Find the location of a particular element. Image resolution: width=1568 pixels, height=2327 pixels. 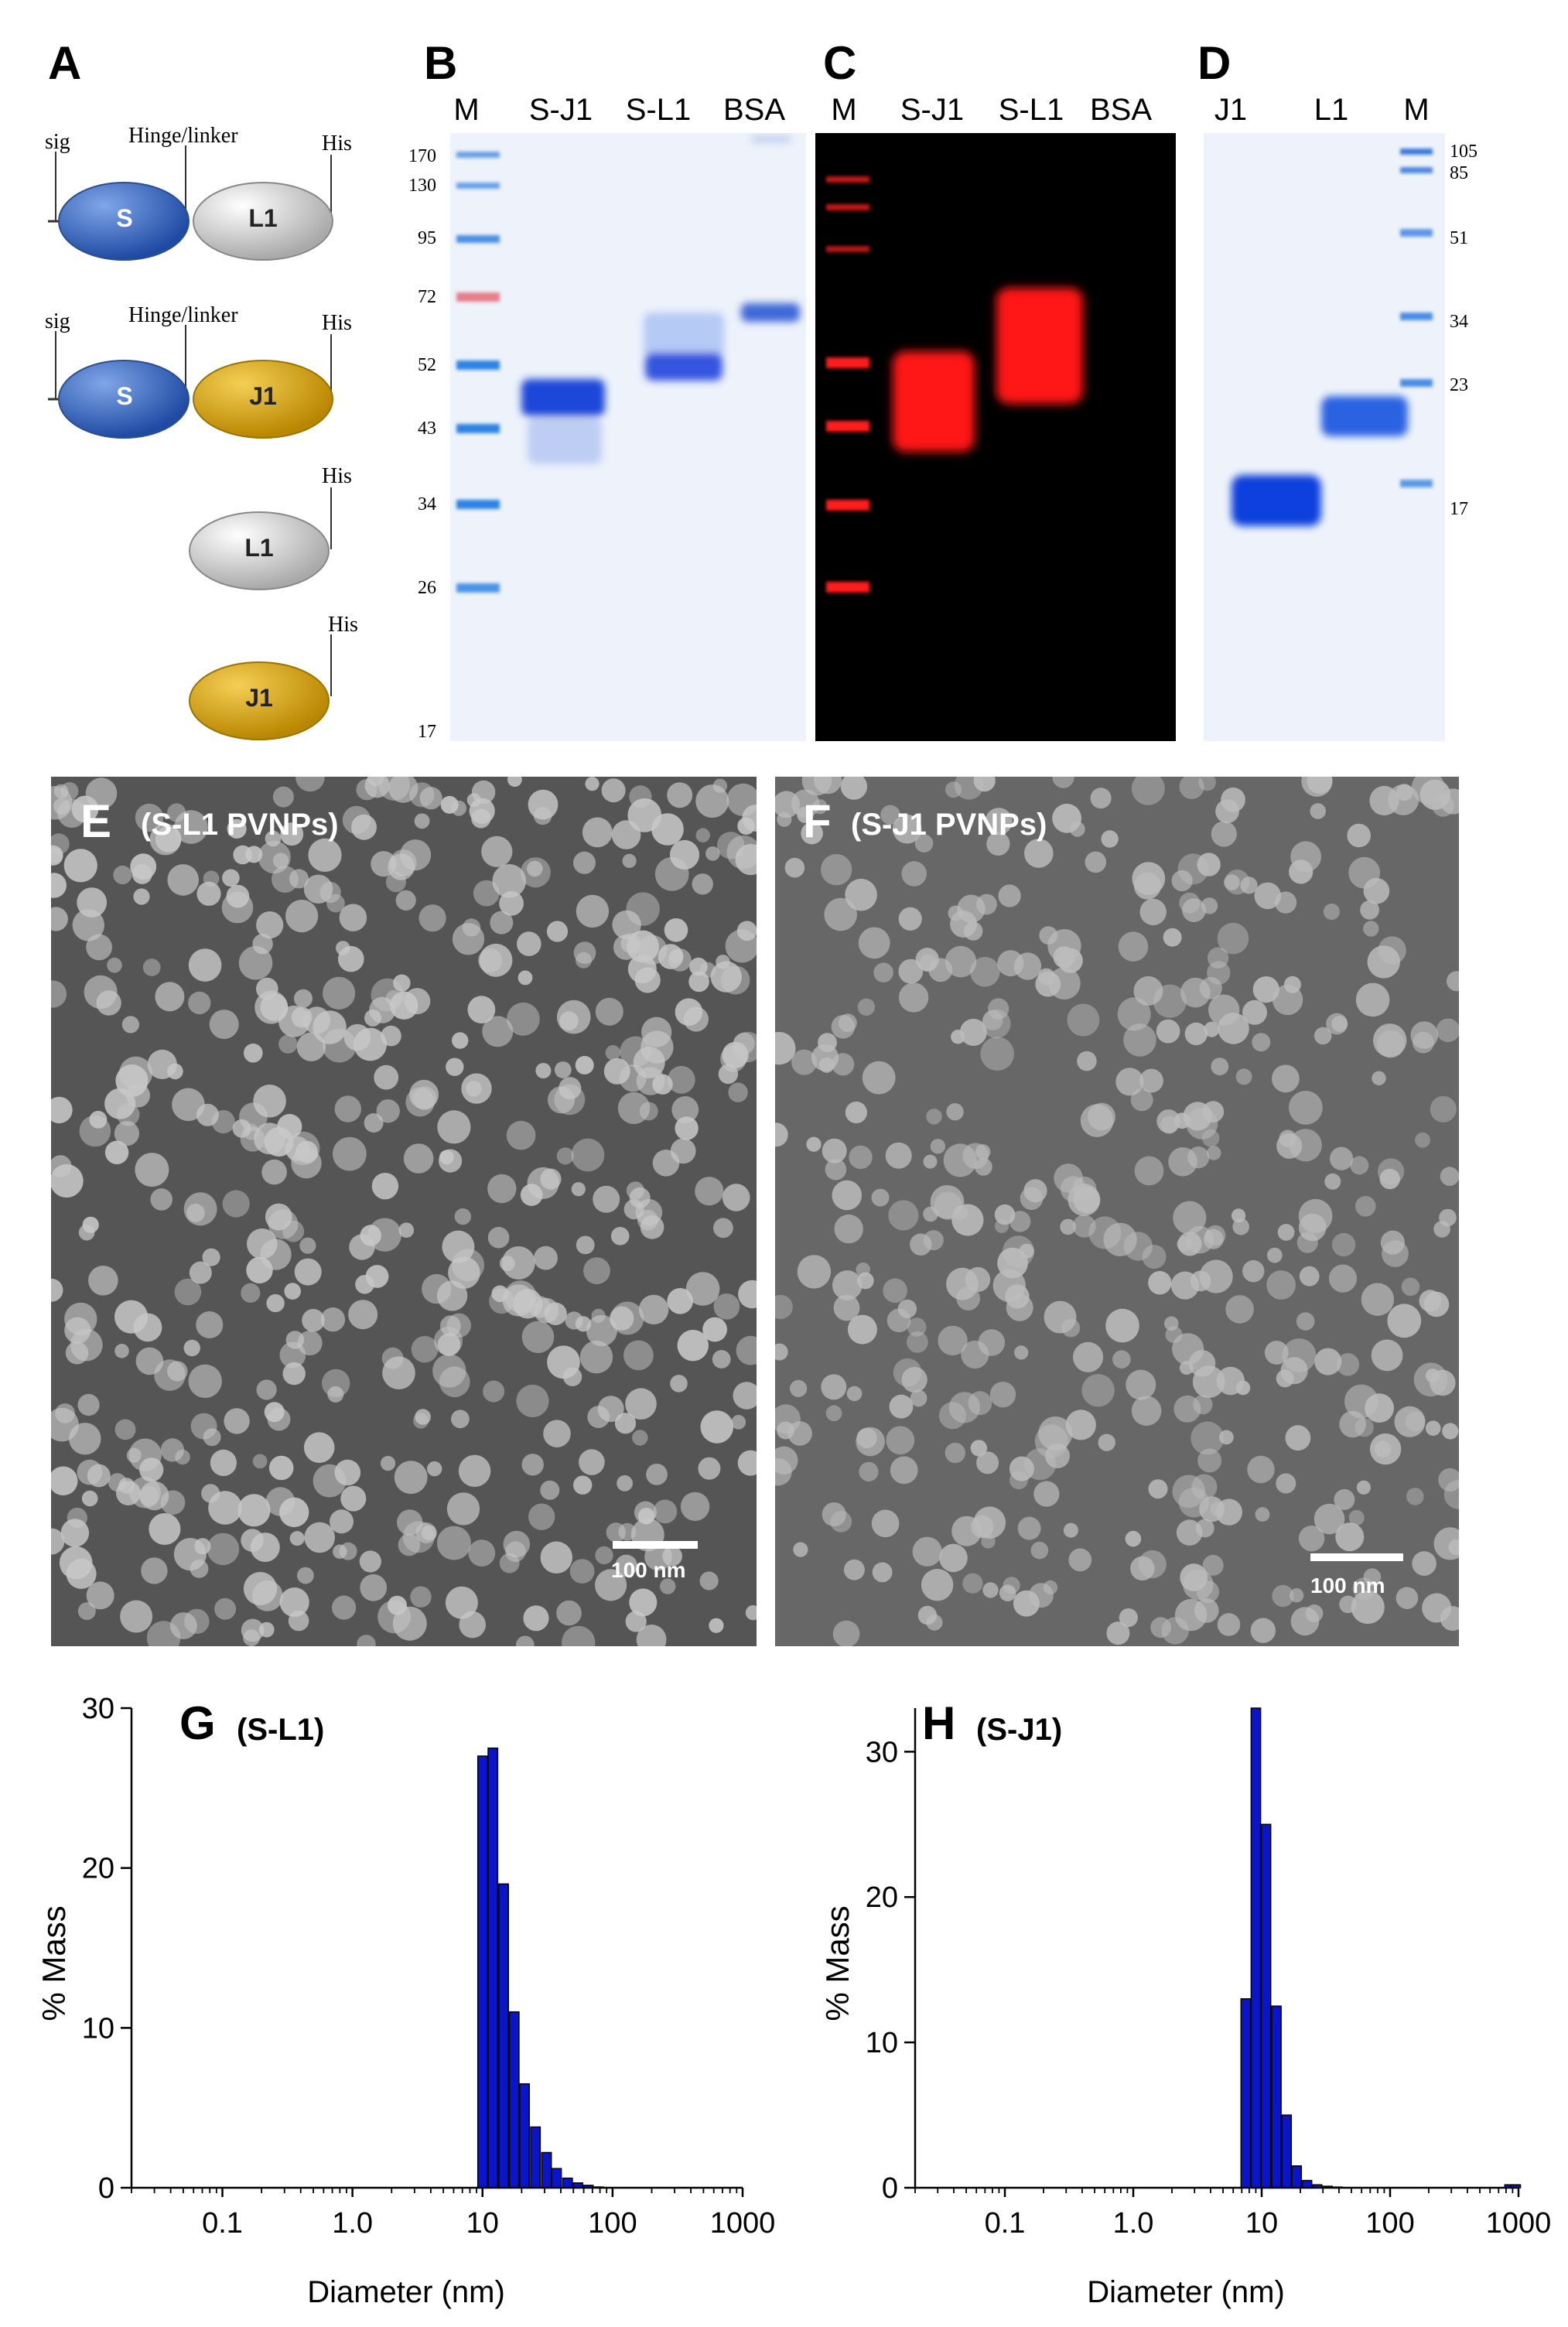

sig-label: sig is located at coordinates (57, 321).